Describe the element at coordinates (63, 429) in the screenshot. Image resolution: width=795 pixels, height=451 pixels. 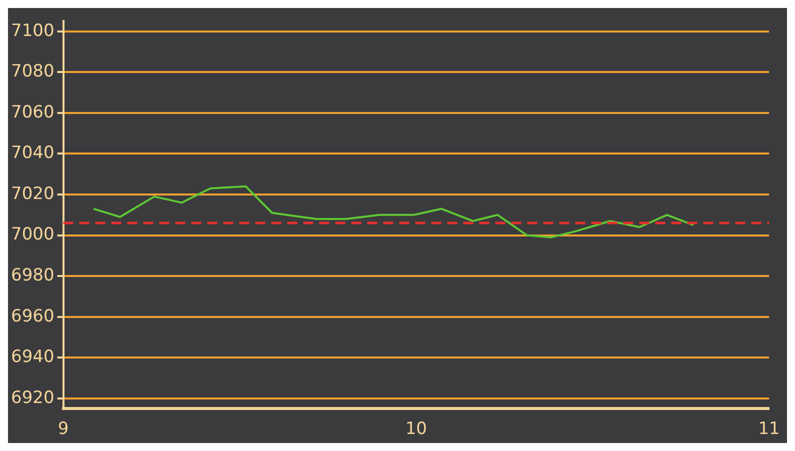
I see `x-tick-label: 9` at that location.